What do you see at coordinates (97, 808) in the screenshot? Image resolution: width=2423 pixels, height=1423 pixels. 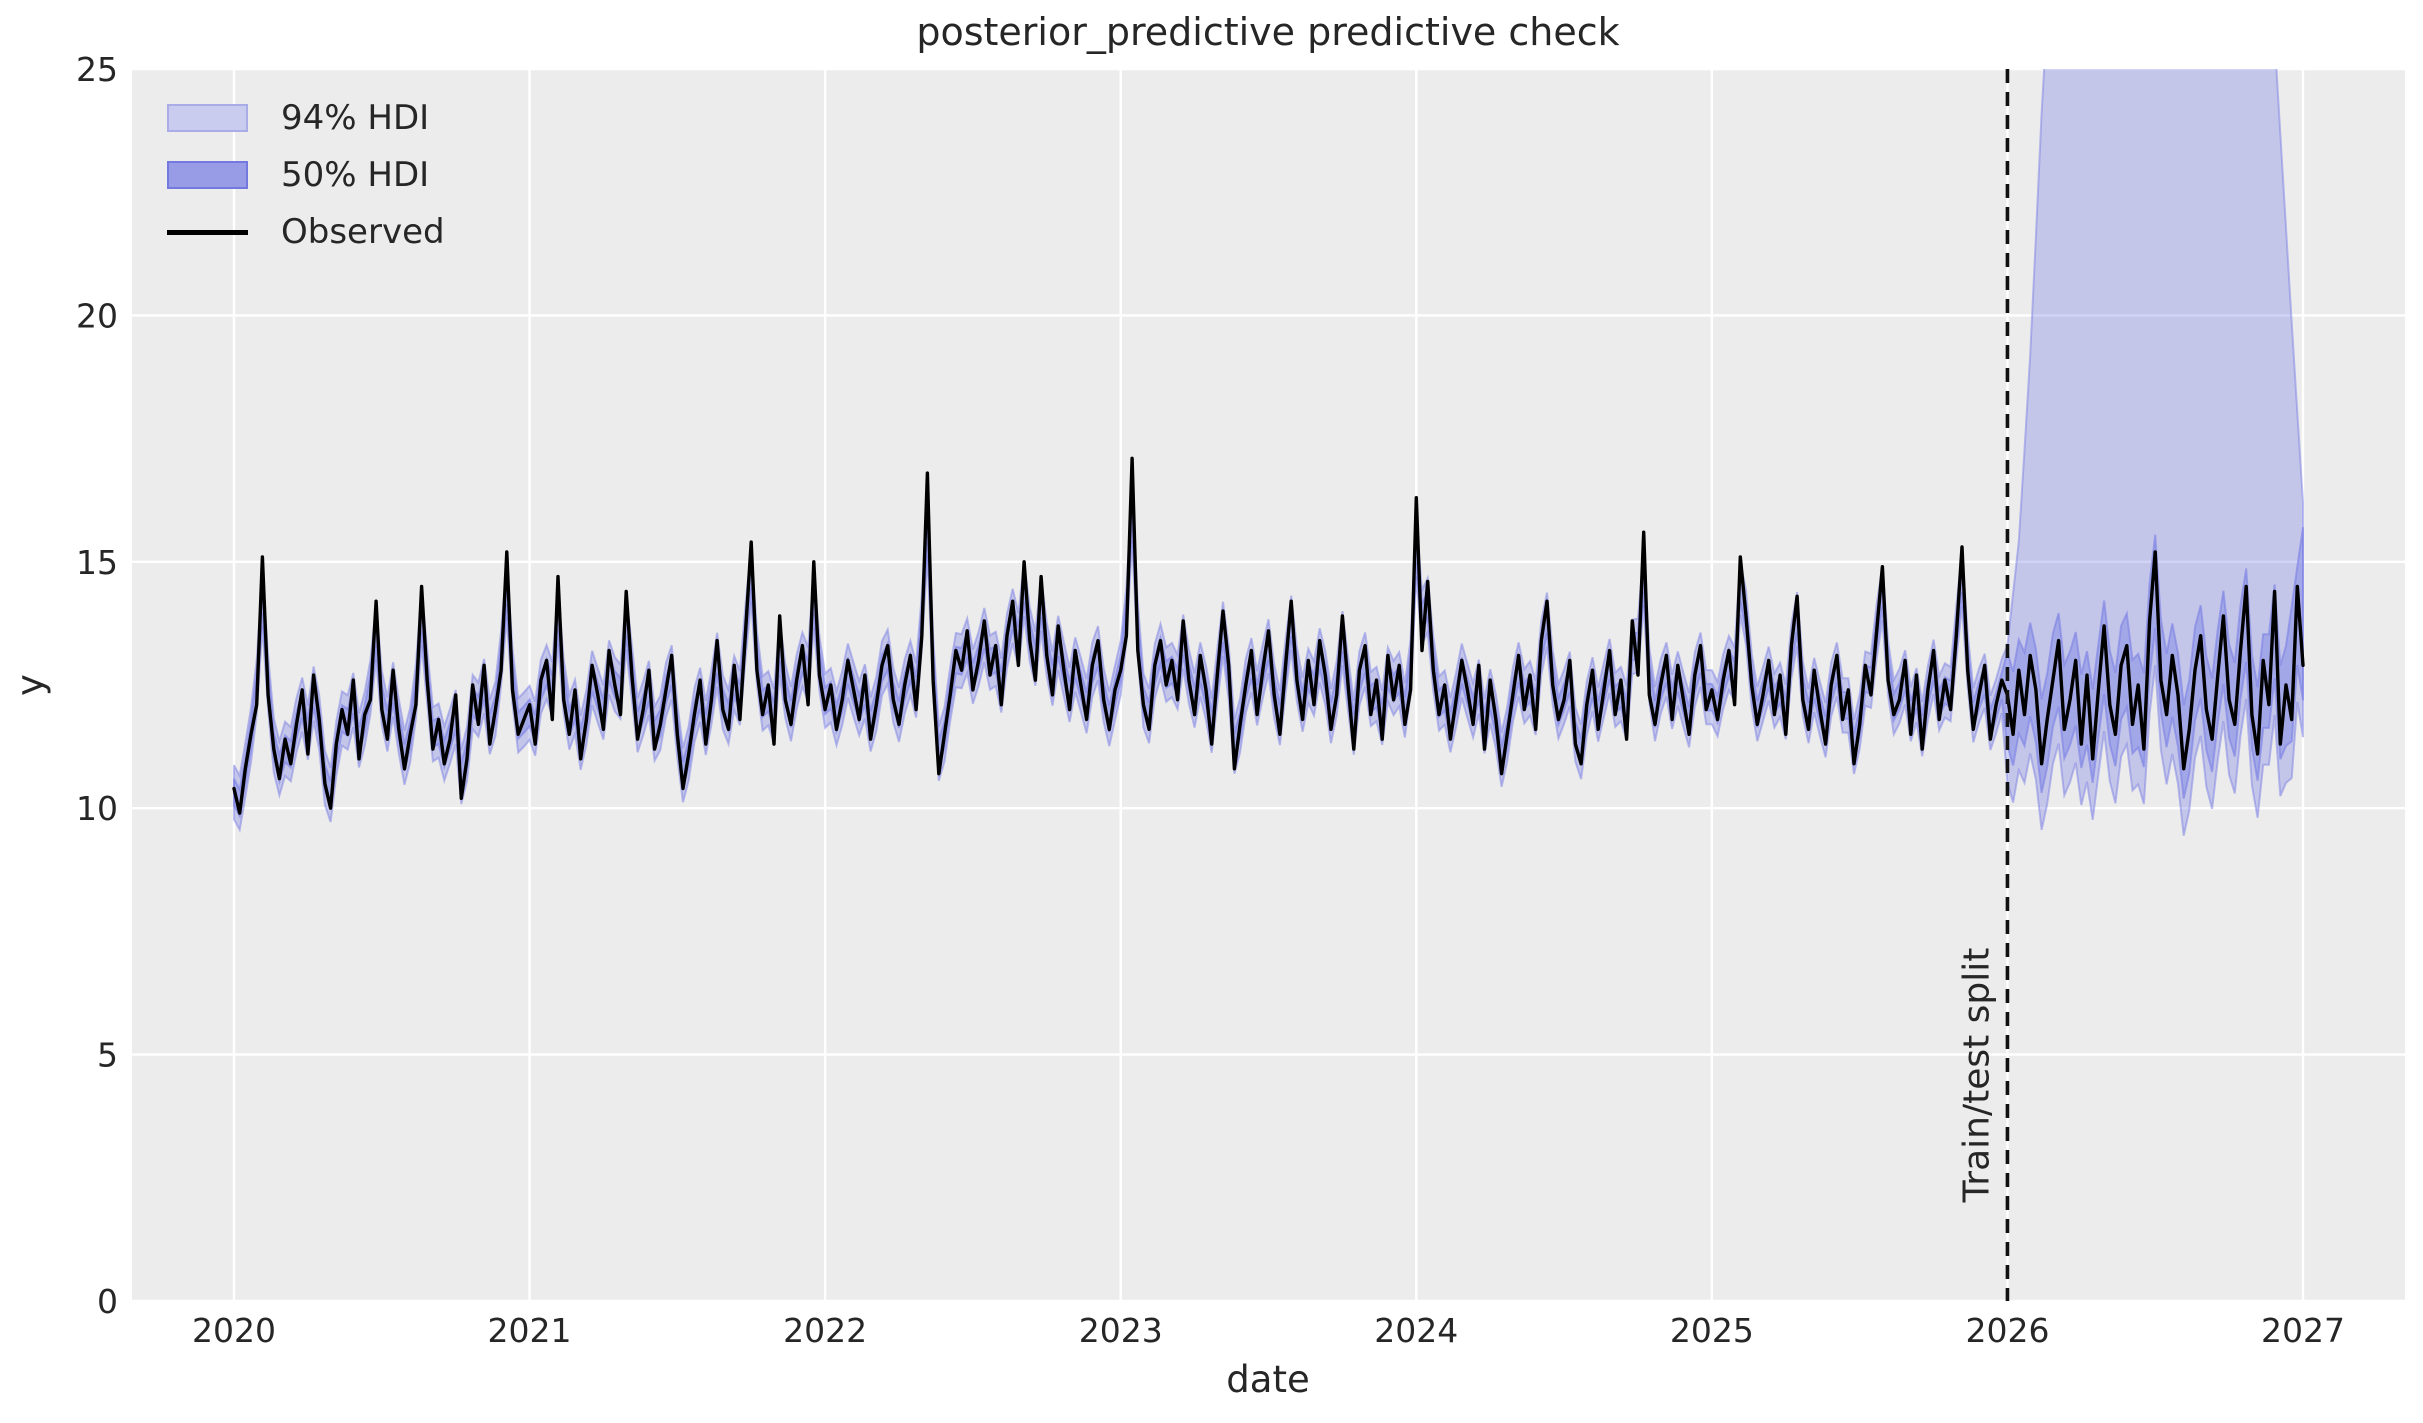 I see `y-tick-label-10: 10` at bounding box center [97, 808].